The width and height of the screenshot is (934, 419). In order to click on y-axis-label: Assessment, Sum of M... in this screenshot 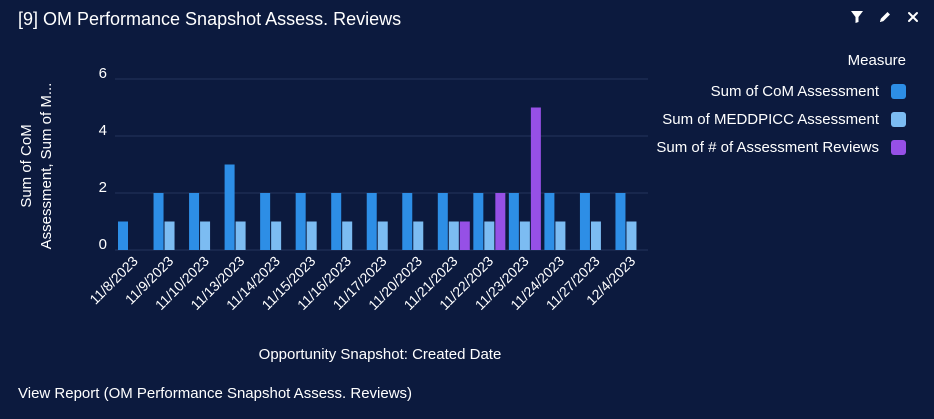, I will do `click(46, 166)`.